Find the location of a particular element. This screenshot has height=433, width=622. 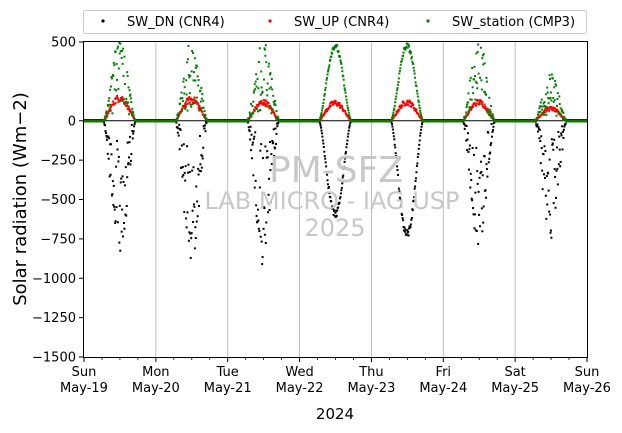

y-tick-label: −250 is located at coordinates (58, 161).